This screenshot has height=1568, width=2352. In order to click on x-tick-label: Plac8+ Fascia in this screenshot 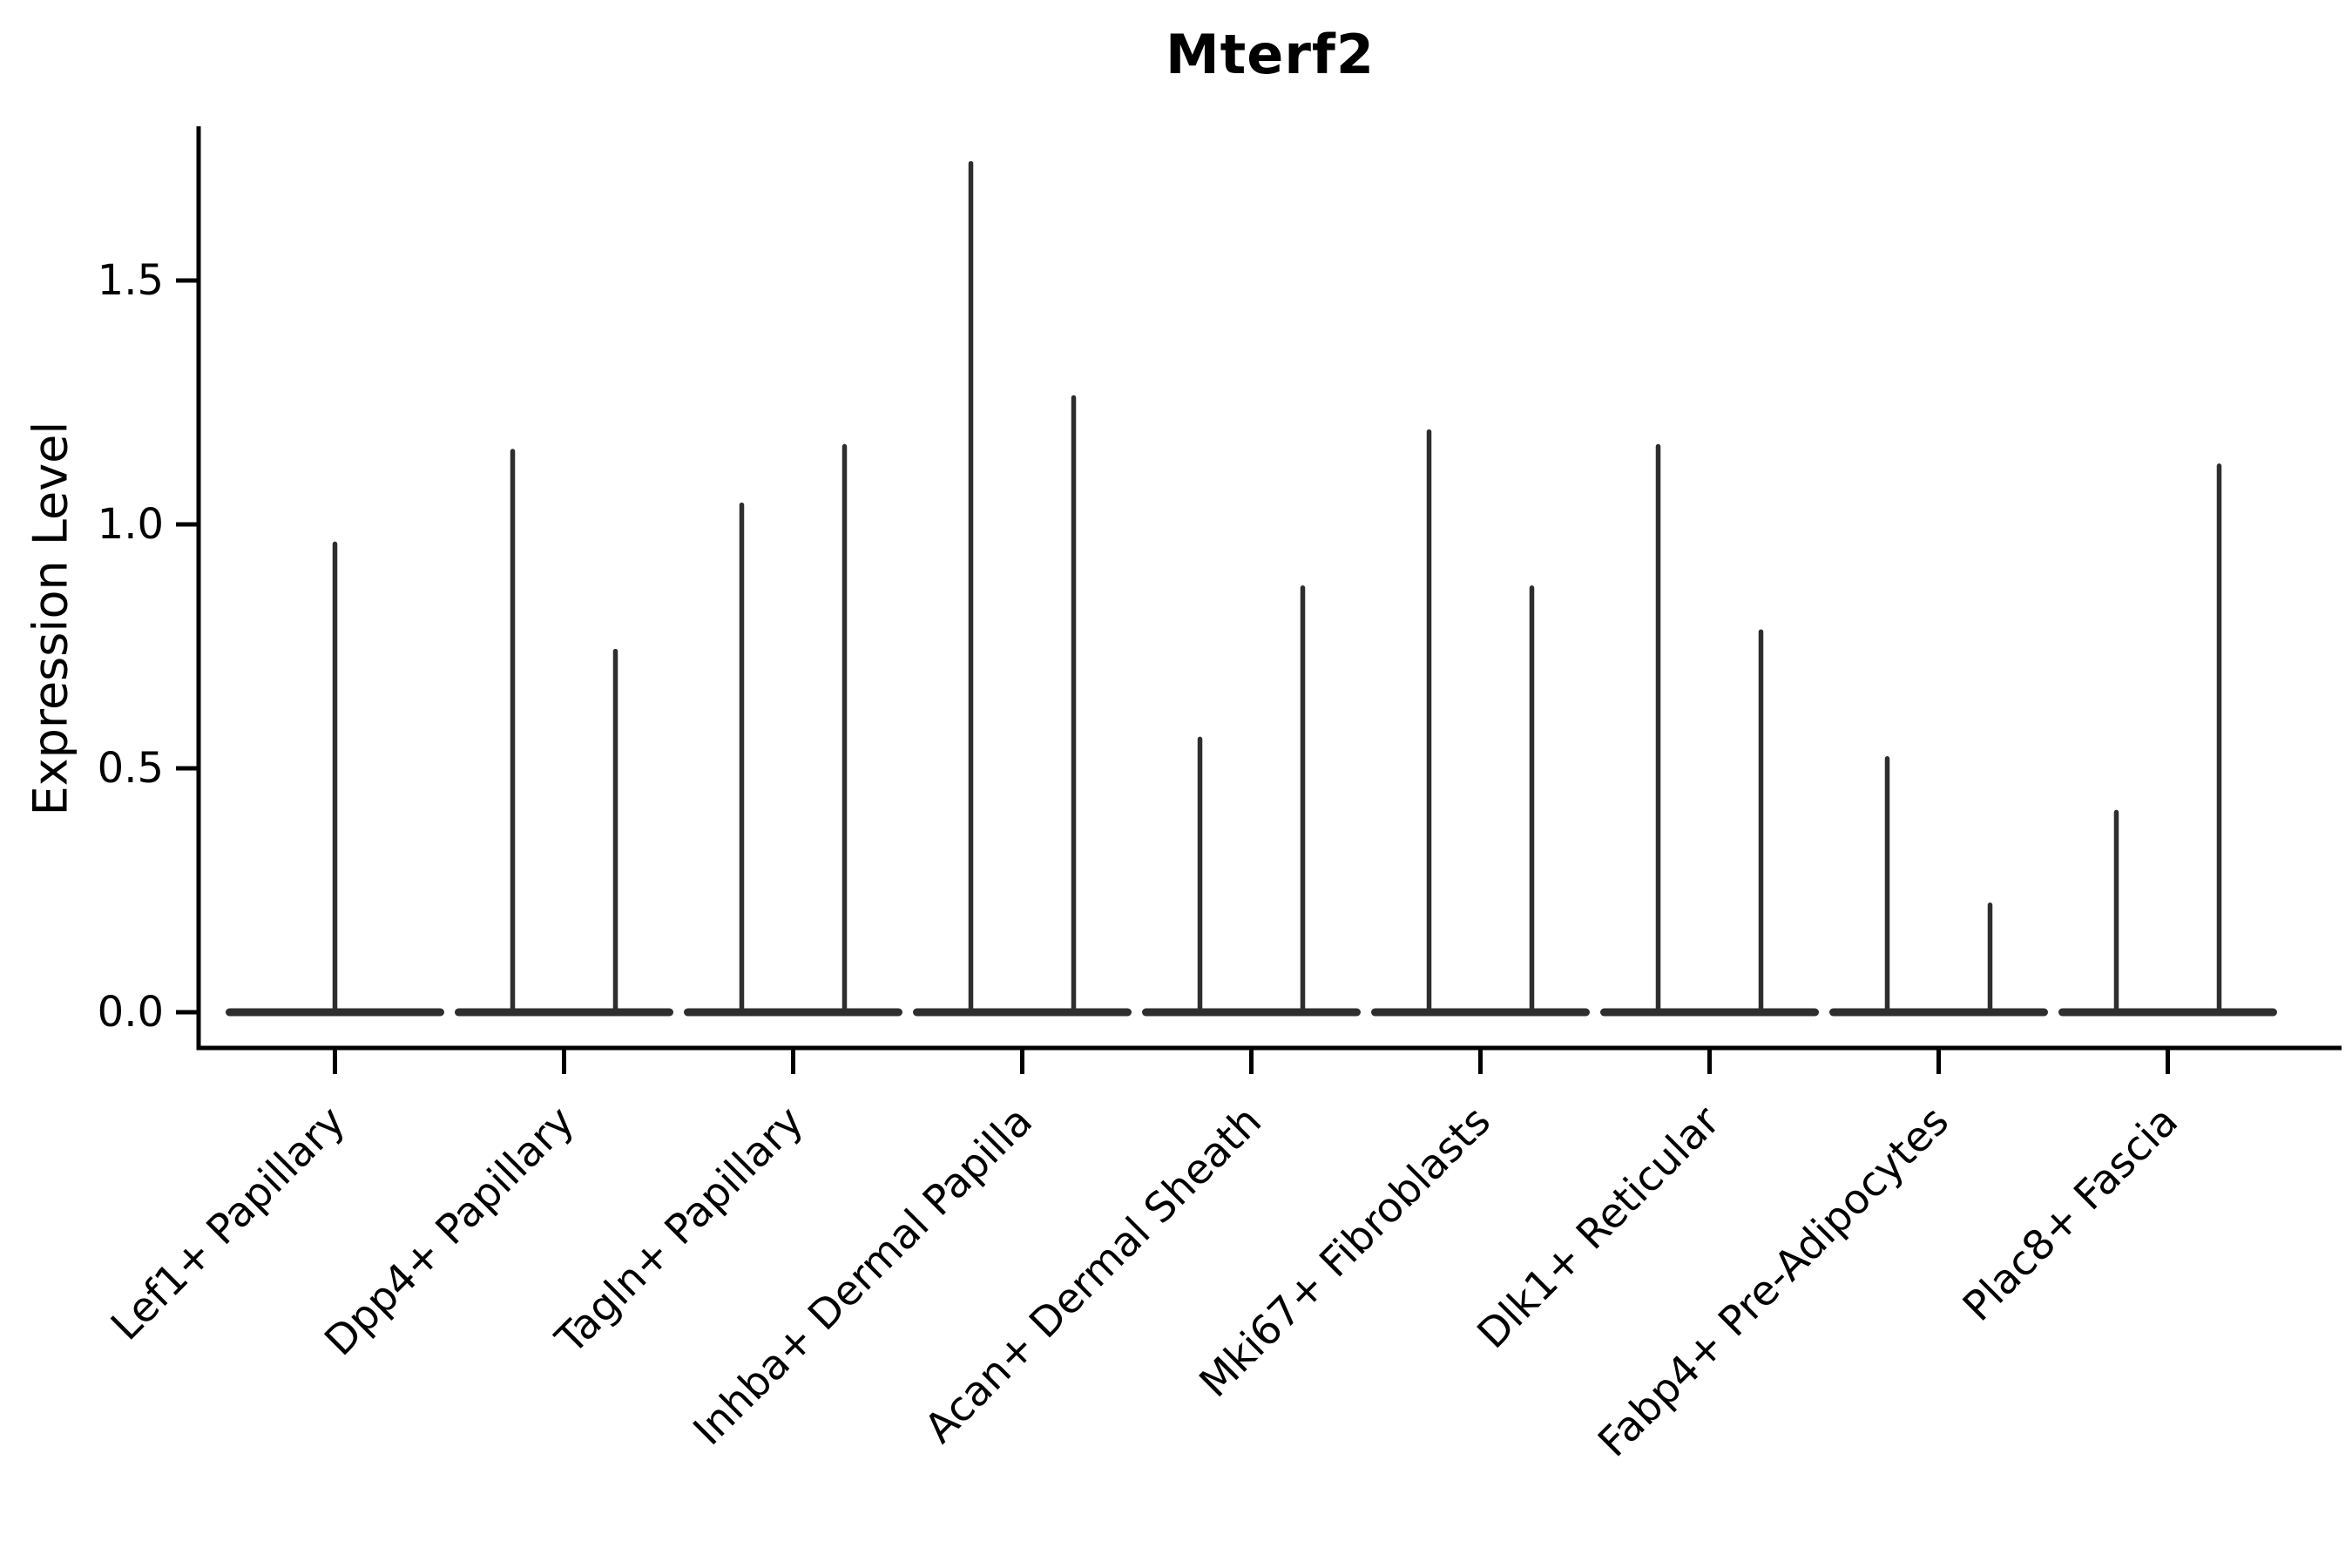, I will do `click(2070, 1214)`.